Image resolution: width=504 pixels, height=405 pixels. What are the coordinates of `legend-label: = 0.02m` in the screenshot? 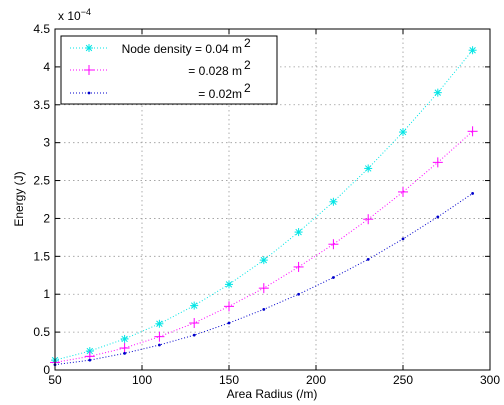 It's located at (220, 94).